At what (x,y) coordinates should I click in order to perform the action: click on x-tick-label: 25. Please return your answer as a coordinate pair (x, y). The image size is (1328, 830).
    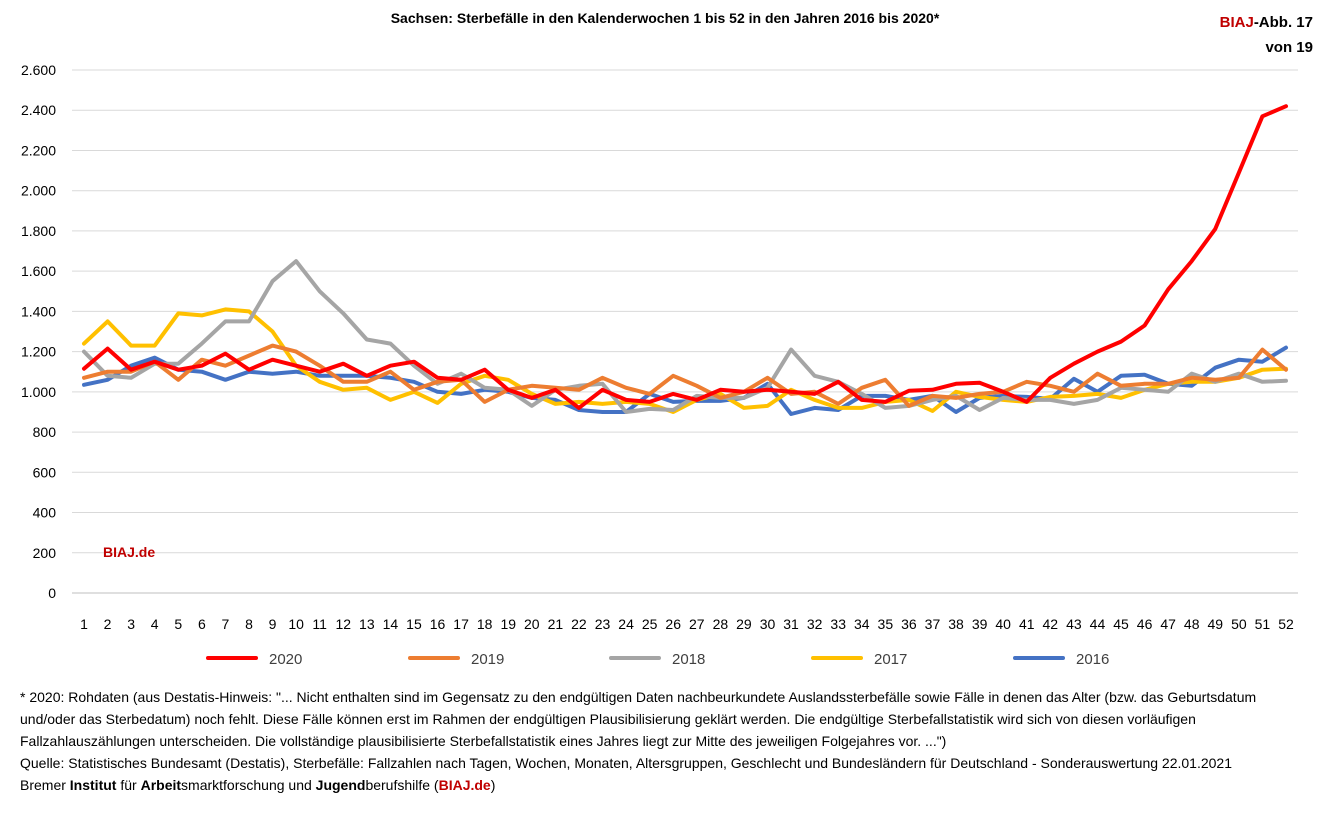
    Looking at the image, I should click on (650, 624).